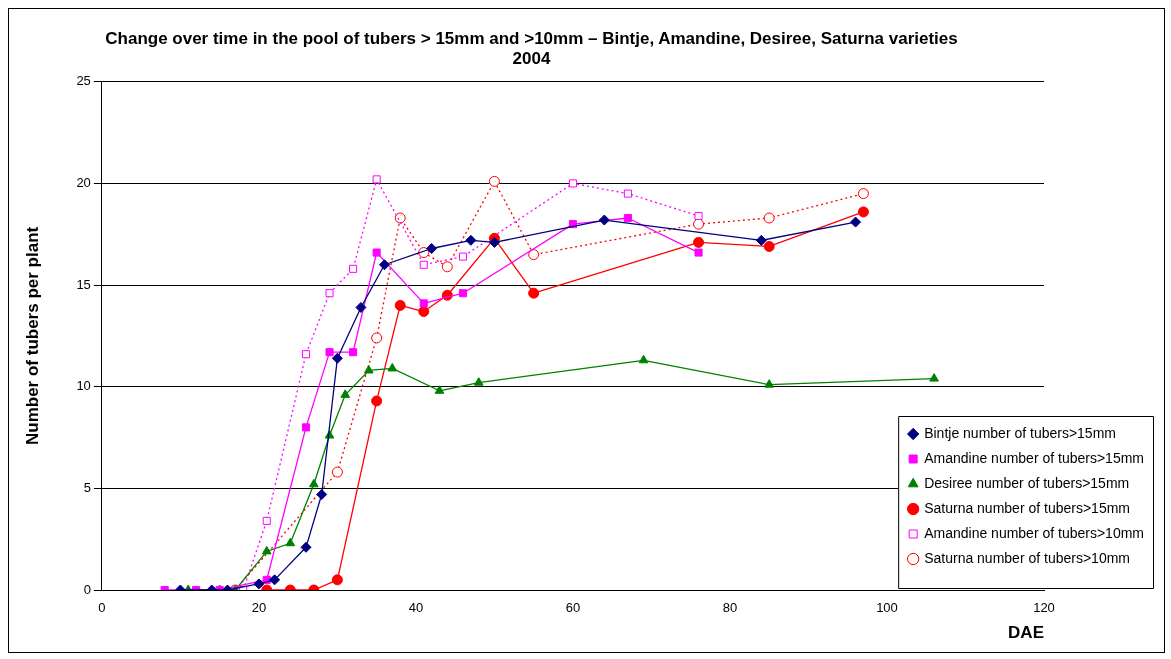 This screenshot has width=1171, height=659. Describe the element at coordinates (1027, 482) in the screenshot. I see `legend-label: Desiree number of tubers>15mm` at that location.